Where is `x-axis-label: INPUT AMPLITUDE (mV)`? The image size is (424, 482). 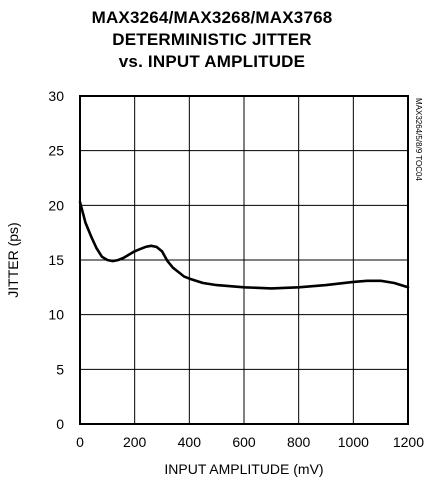
x-axis-label: INPUT AMPLITUDE (mV) is located at coordinates (243, 469).